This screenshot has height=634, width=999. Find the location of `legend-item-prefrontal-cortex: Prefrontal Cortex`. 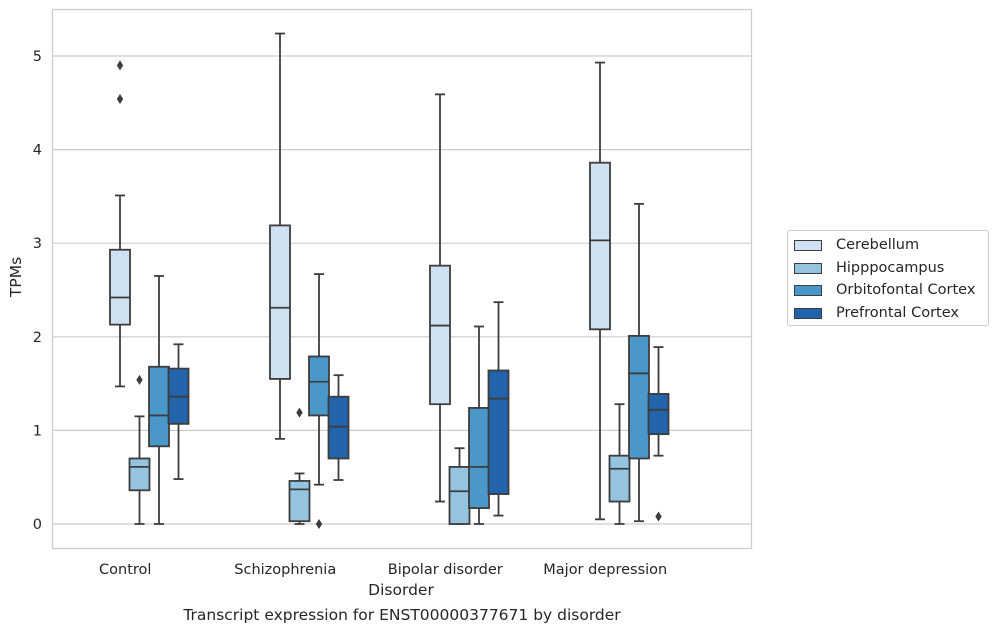

legend-item-prefrontal-cortex: Prefrontal Cortex is located at coordinates (876, 313).